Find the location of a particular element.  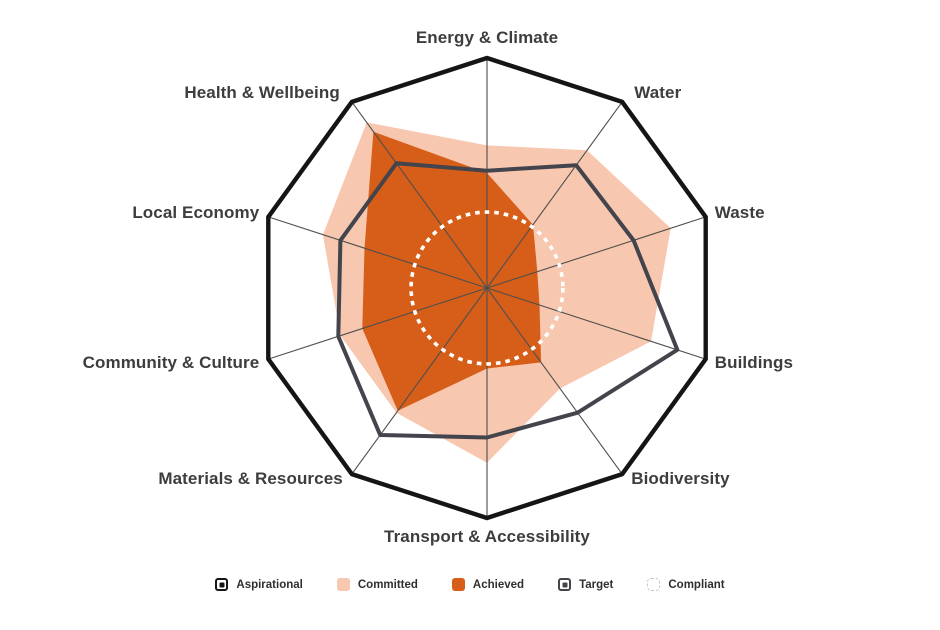

legend-label: Achieved is located at coordinates (498, 584).